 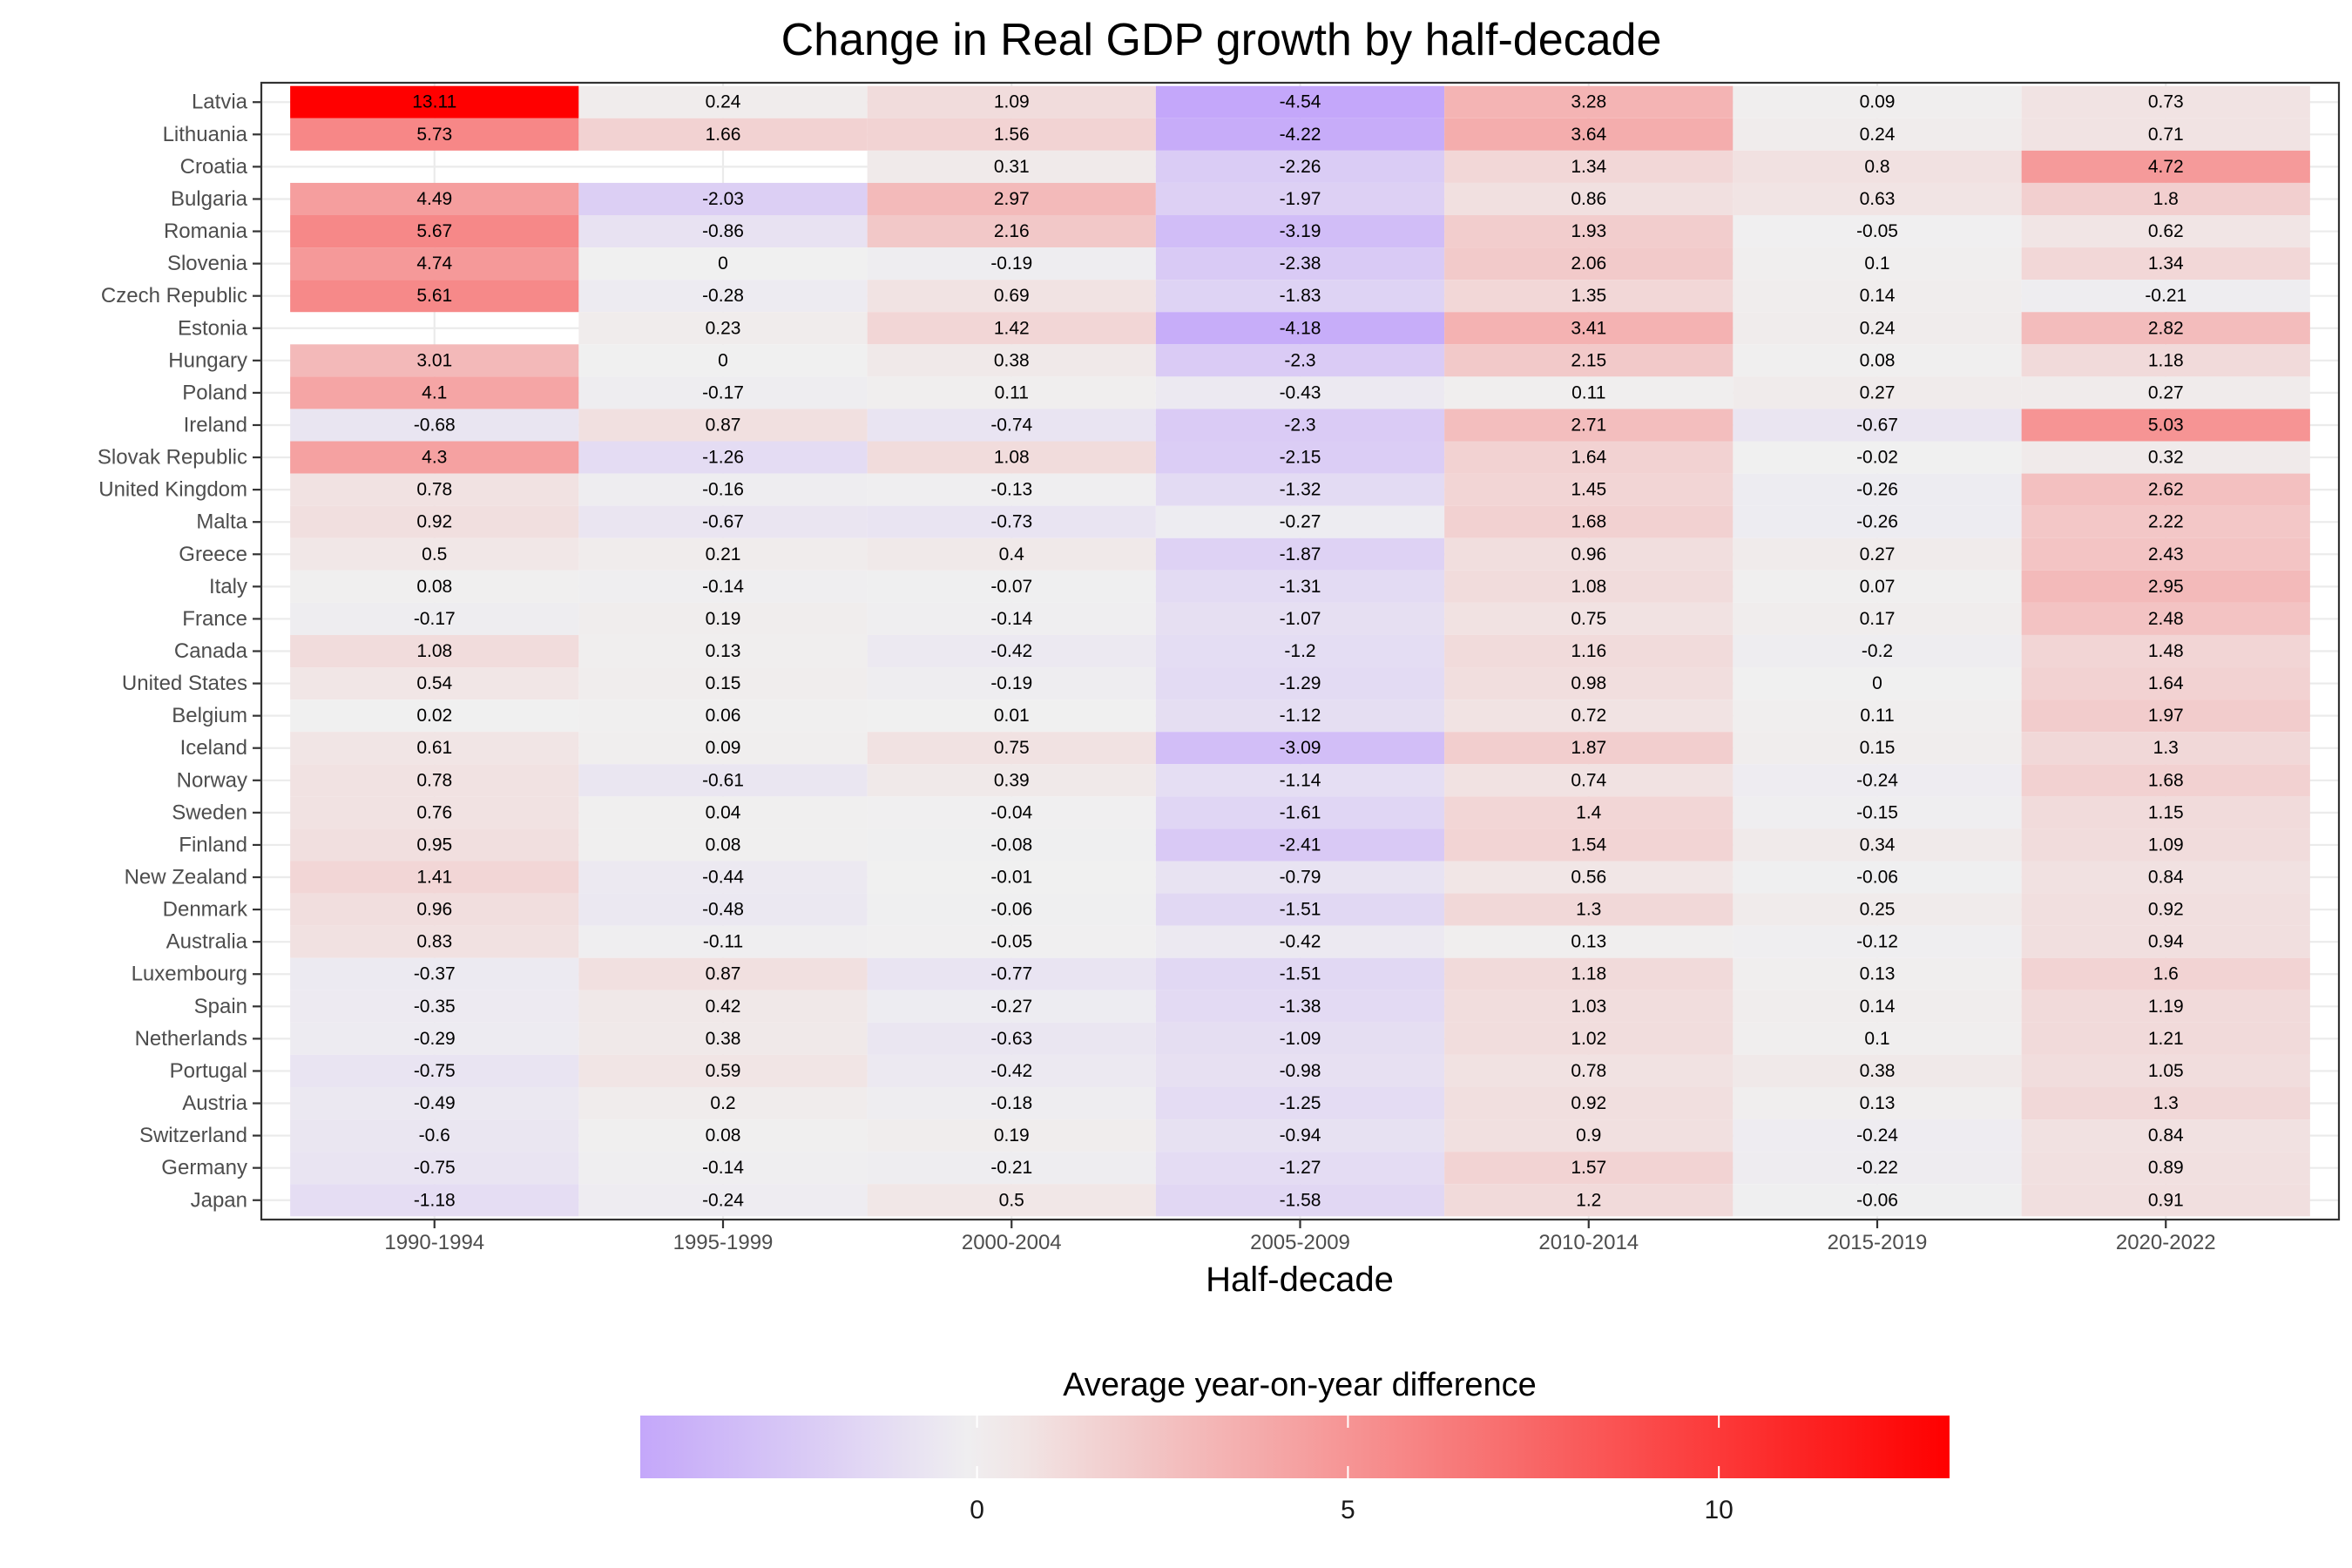 What do you see at coordinates (1300, 974) in the screenshot?
I see `cell-value-label: -1.51` at bounding box center [1300, 974].